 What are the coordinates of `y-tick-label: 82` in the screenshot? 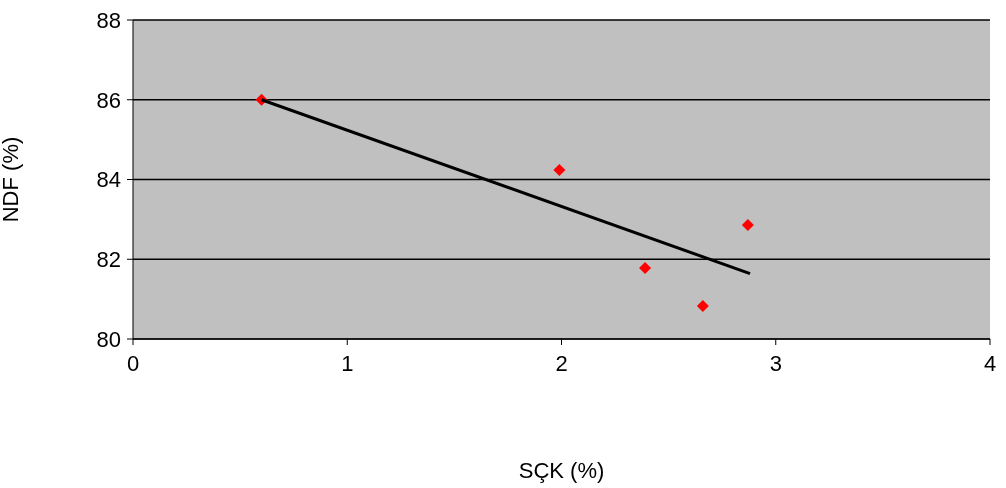 It's located at (108, 260).